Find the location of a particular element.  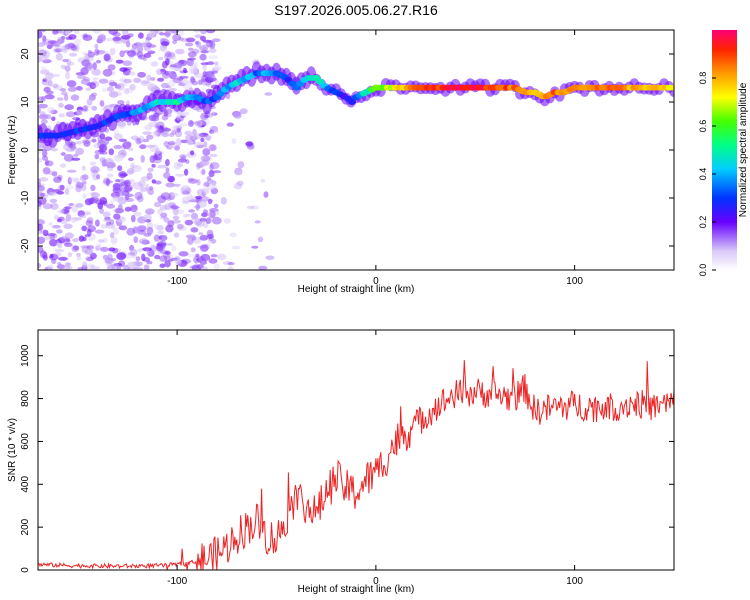

colorbar-gradient is located at coordinates (724, 150).